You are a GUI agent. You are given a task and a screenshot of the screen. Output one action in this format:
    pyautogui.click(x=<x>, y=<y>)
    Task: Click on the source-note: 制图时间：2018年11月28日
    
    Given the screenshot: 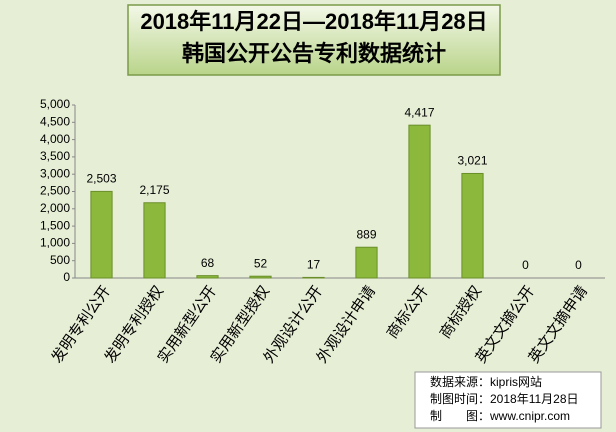 What is the action you would take?
    pyautogui.click(x=504, y=399)
    